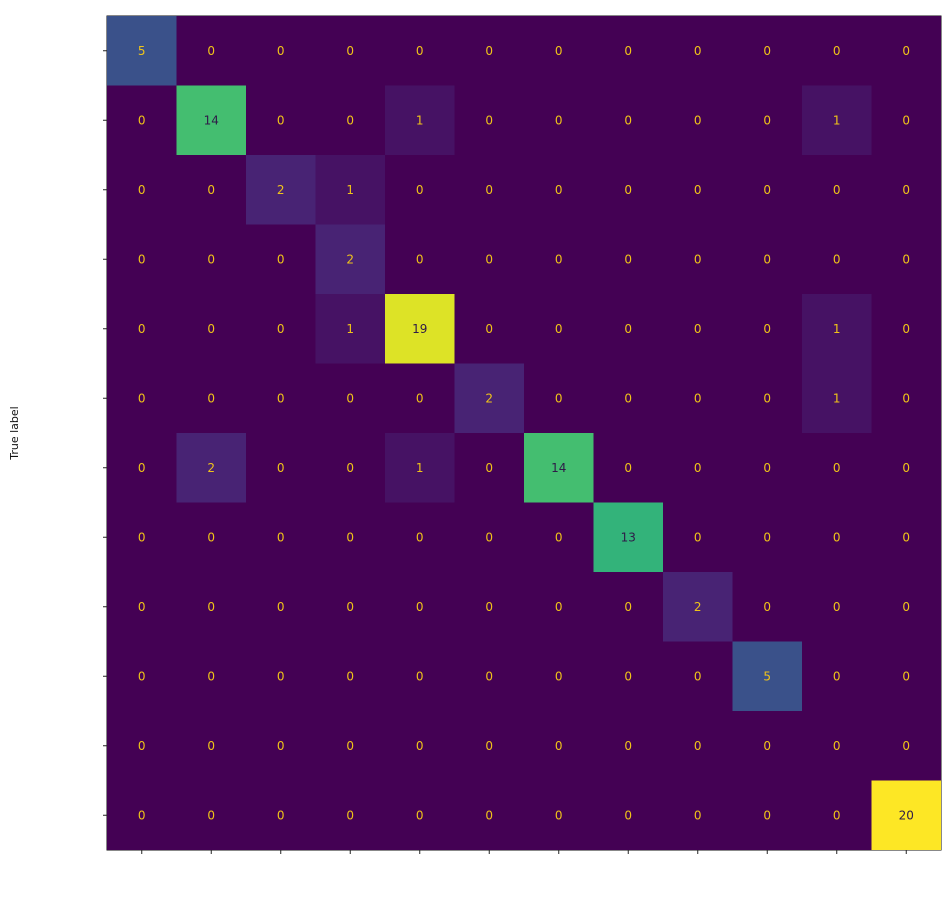 The width and height of the screenshot is (950, 914). I want to click on matrix-cell-r1-c9, so click(767, 120).